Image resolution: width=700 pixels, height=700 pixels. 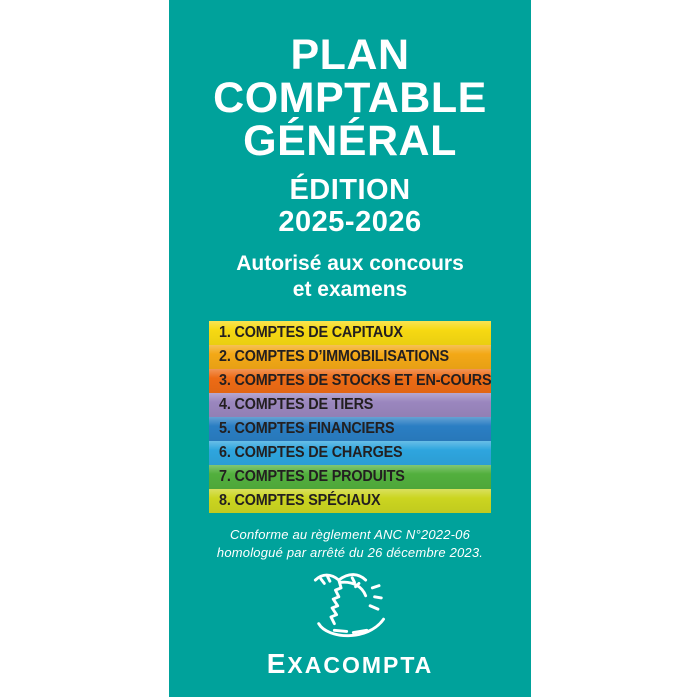 What do you see at coordinates (350, 663) in the screenshot?
I see `brand-wordmark: EXACOMPTA` at bounding box center [350, 663].